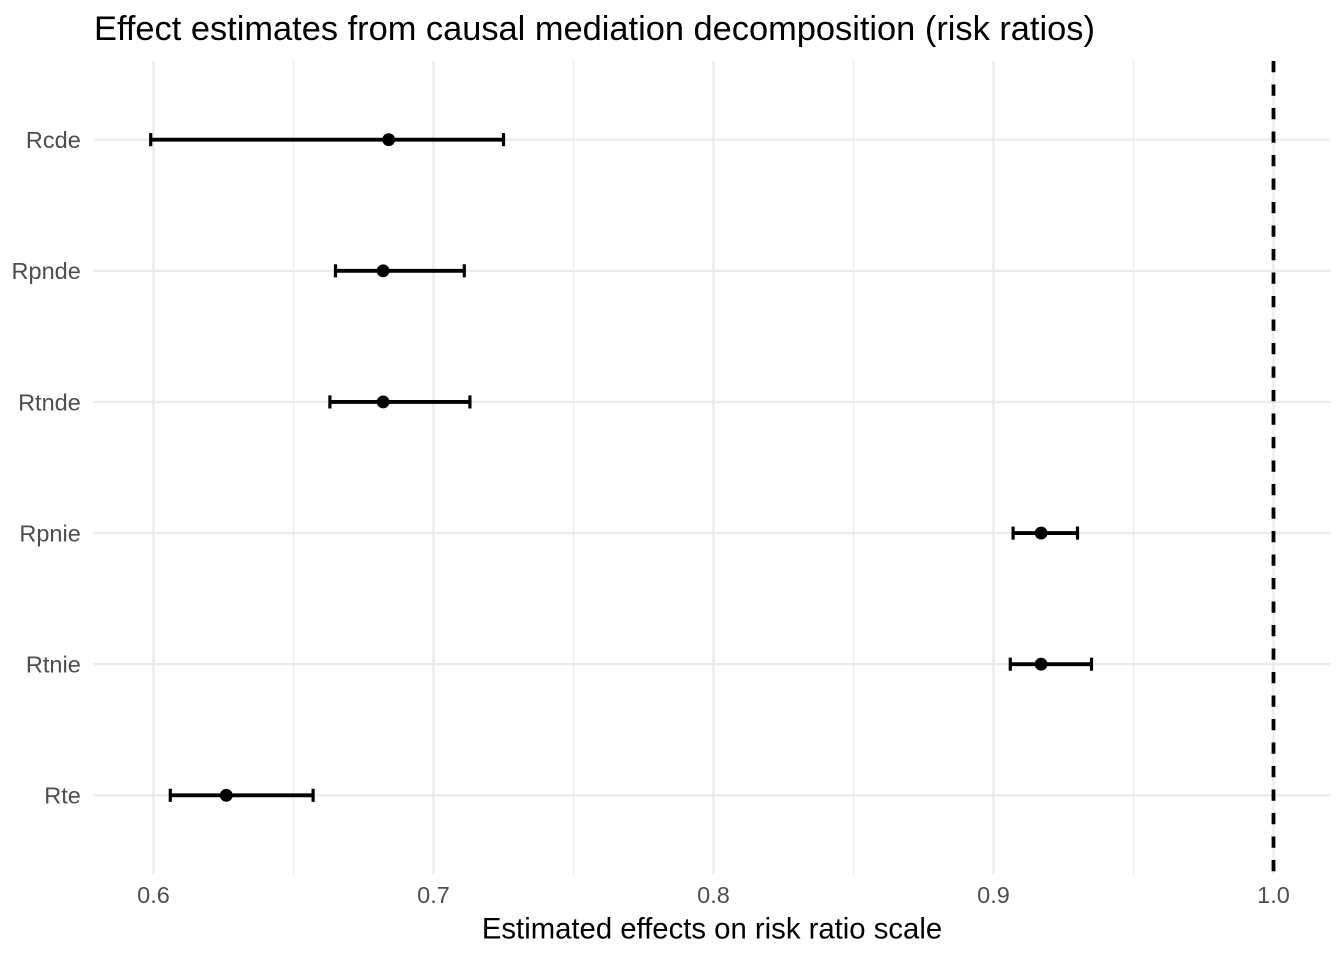  What do you see at coordinates (46, 271) in the screenshot?
I see `y-category-label: Rpnde` at bounding box center [46, 271].